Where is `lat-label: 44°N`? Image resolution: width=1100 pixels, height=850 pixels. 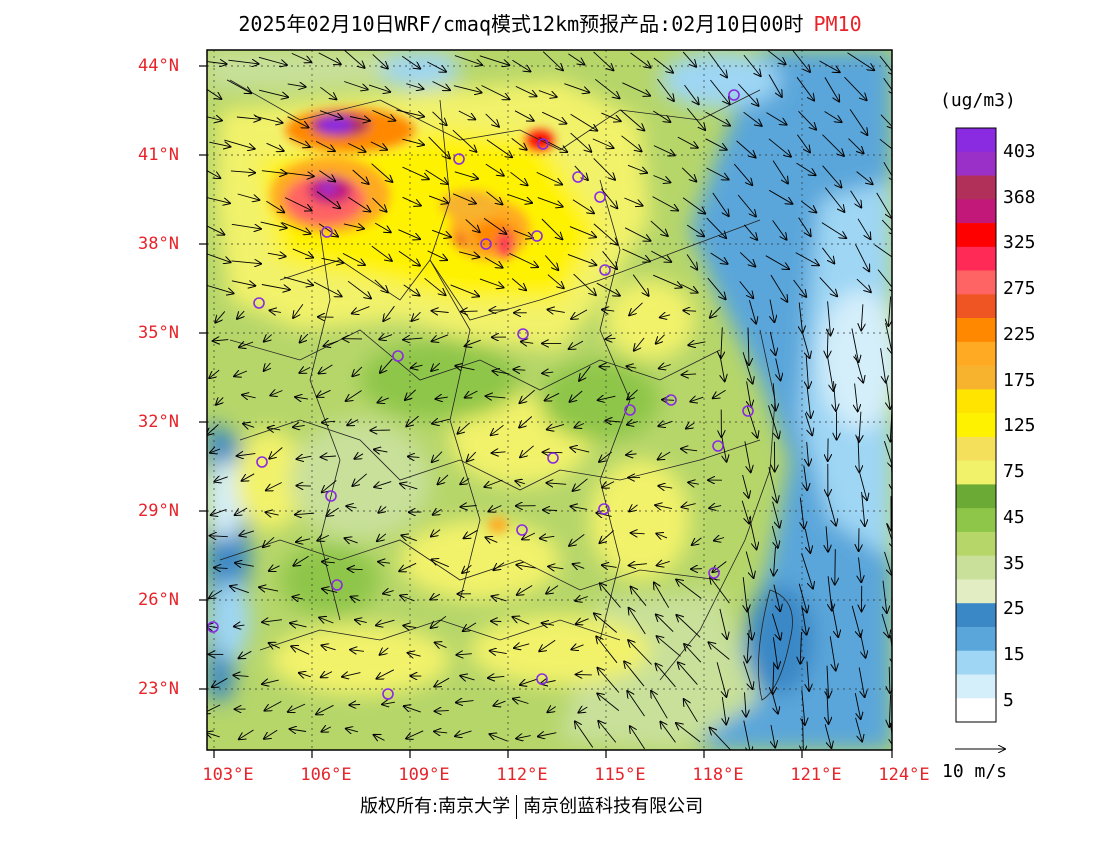
lat-label: 44°N is located at coordinates (158, 66).